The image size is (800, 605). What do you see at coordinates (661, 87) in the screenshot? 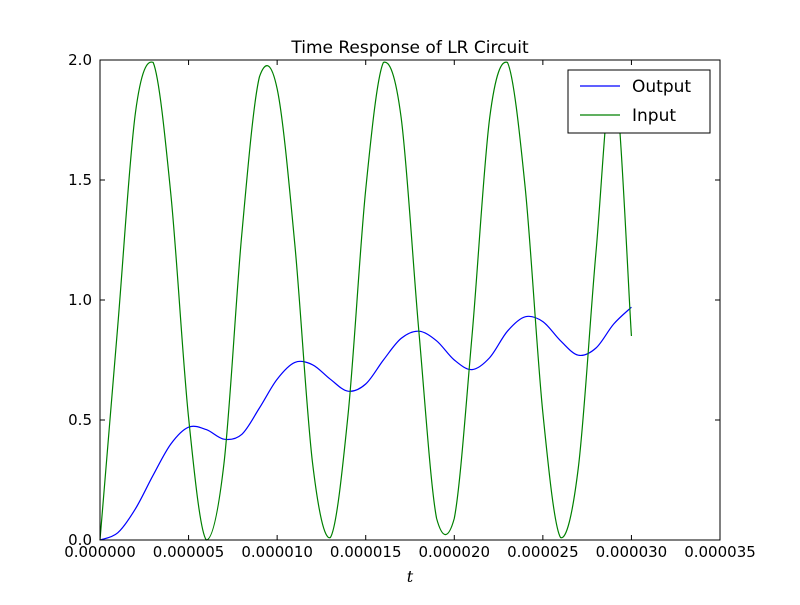
I see `legend-output-label: Output` at bounding box center [661, 87].